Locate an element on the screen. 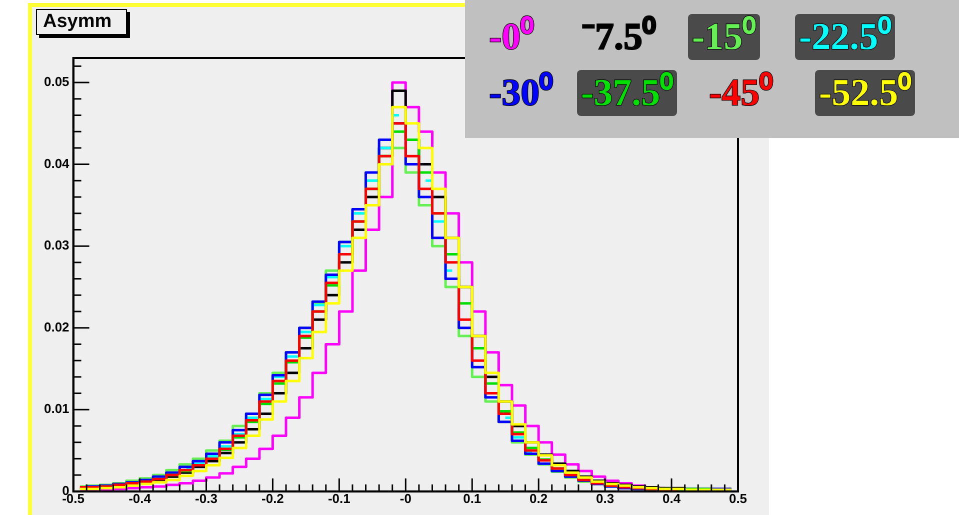  x-tick-label: 0.2 is located at coordinates (539, 498).